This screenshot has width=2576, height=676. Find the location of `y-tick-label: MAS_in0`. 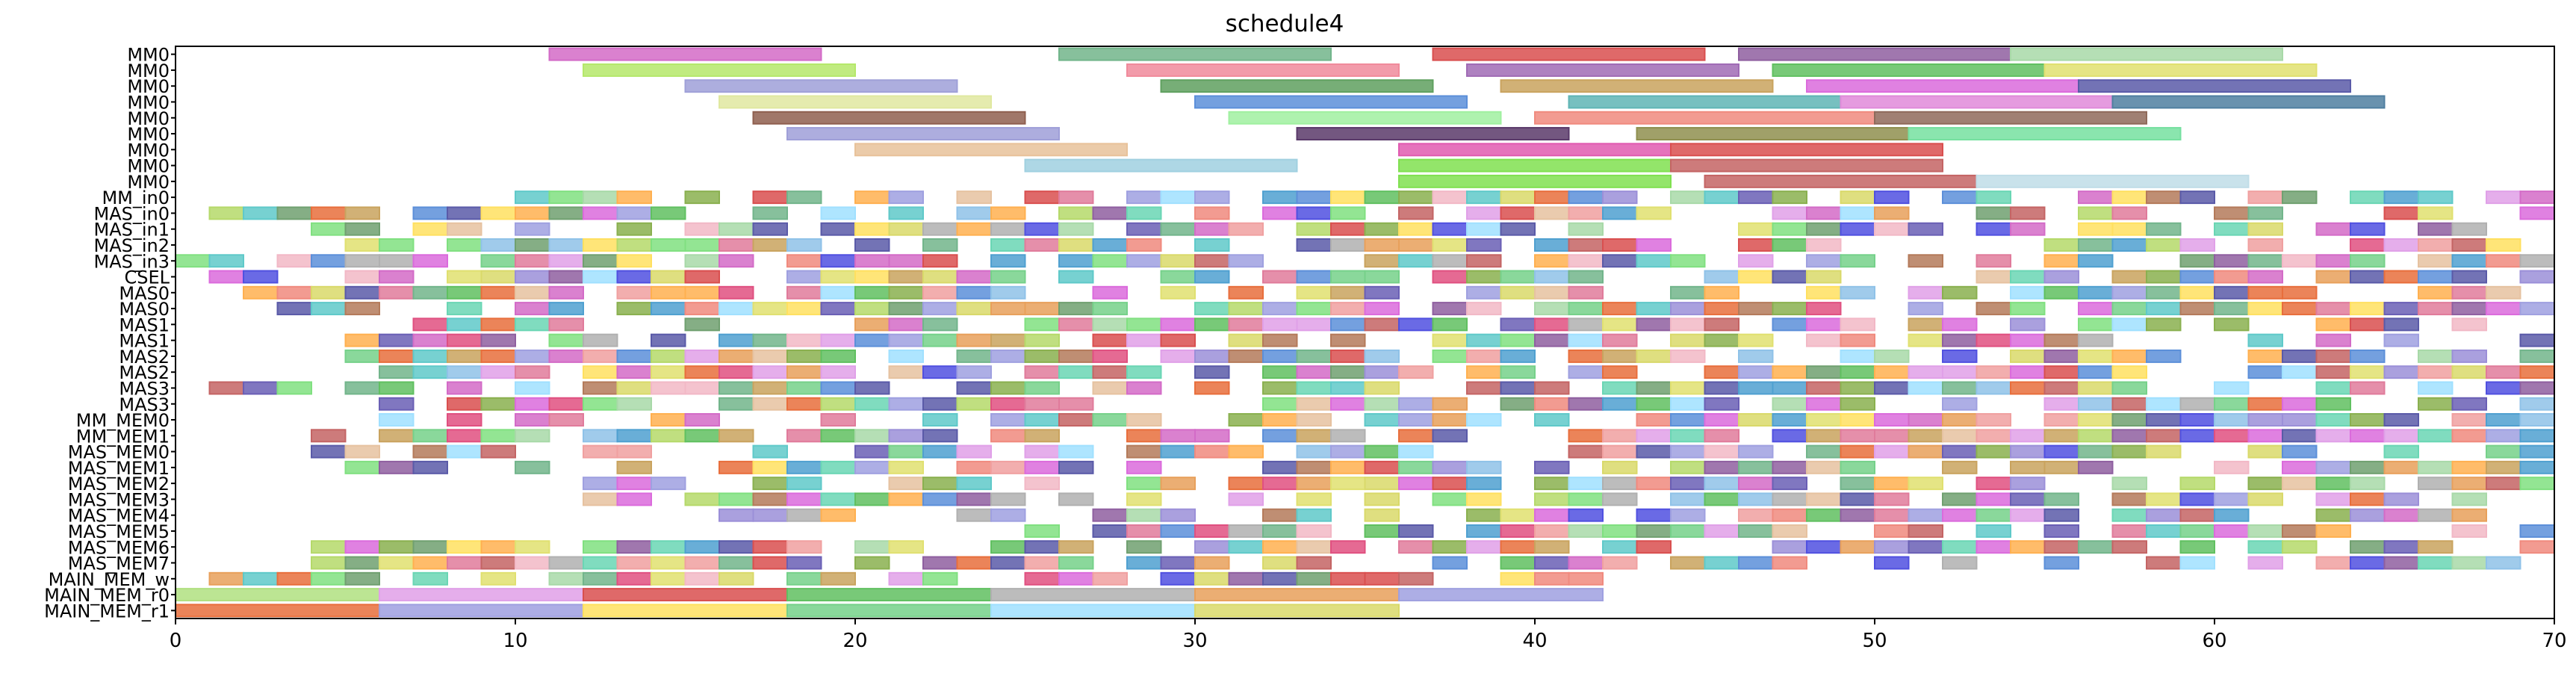

y-tick-label: MAS_in0 is located at coordinates (131, 214).